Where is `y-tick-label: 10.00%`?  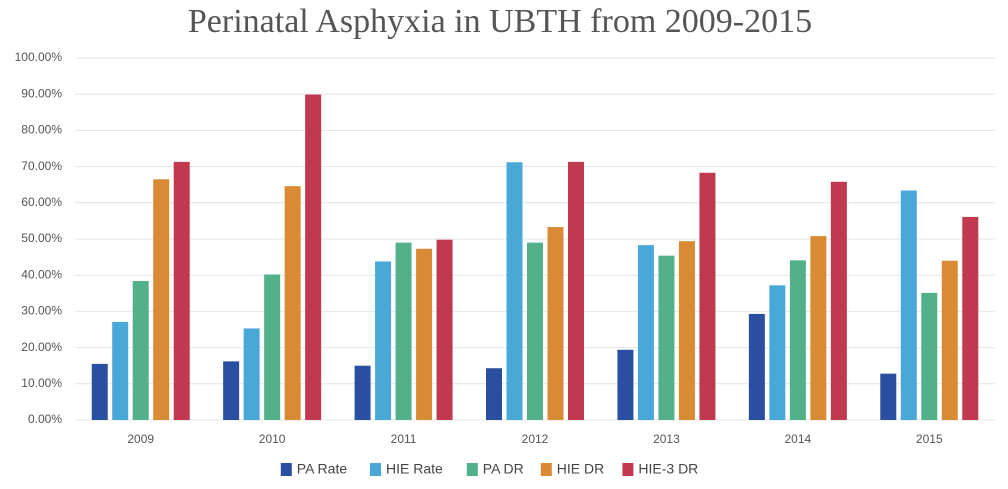 y-tick-label: 10.00% is located at coordinates (41, 383).